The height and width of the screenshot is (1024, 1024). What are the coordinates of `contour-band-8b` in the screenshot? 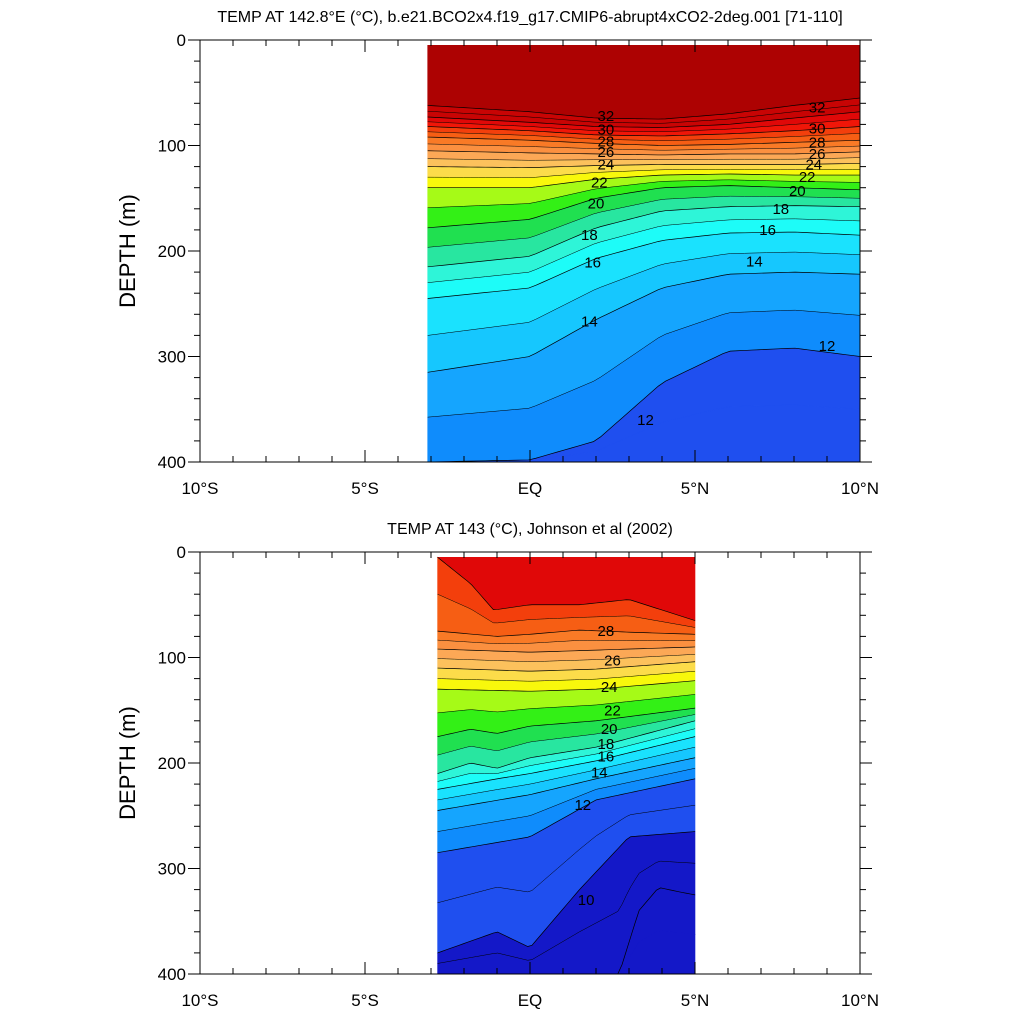 It's located at (566, 952).